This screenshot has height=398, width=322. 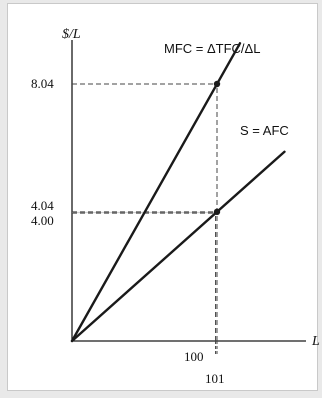 What do you see at coordinates (215, 378) in the screenshot?
I see `x-tick-label-101: 101` at bounding box center [215, 378].